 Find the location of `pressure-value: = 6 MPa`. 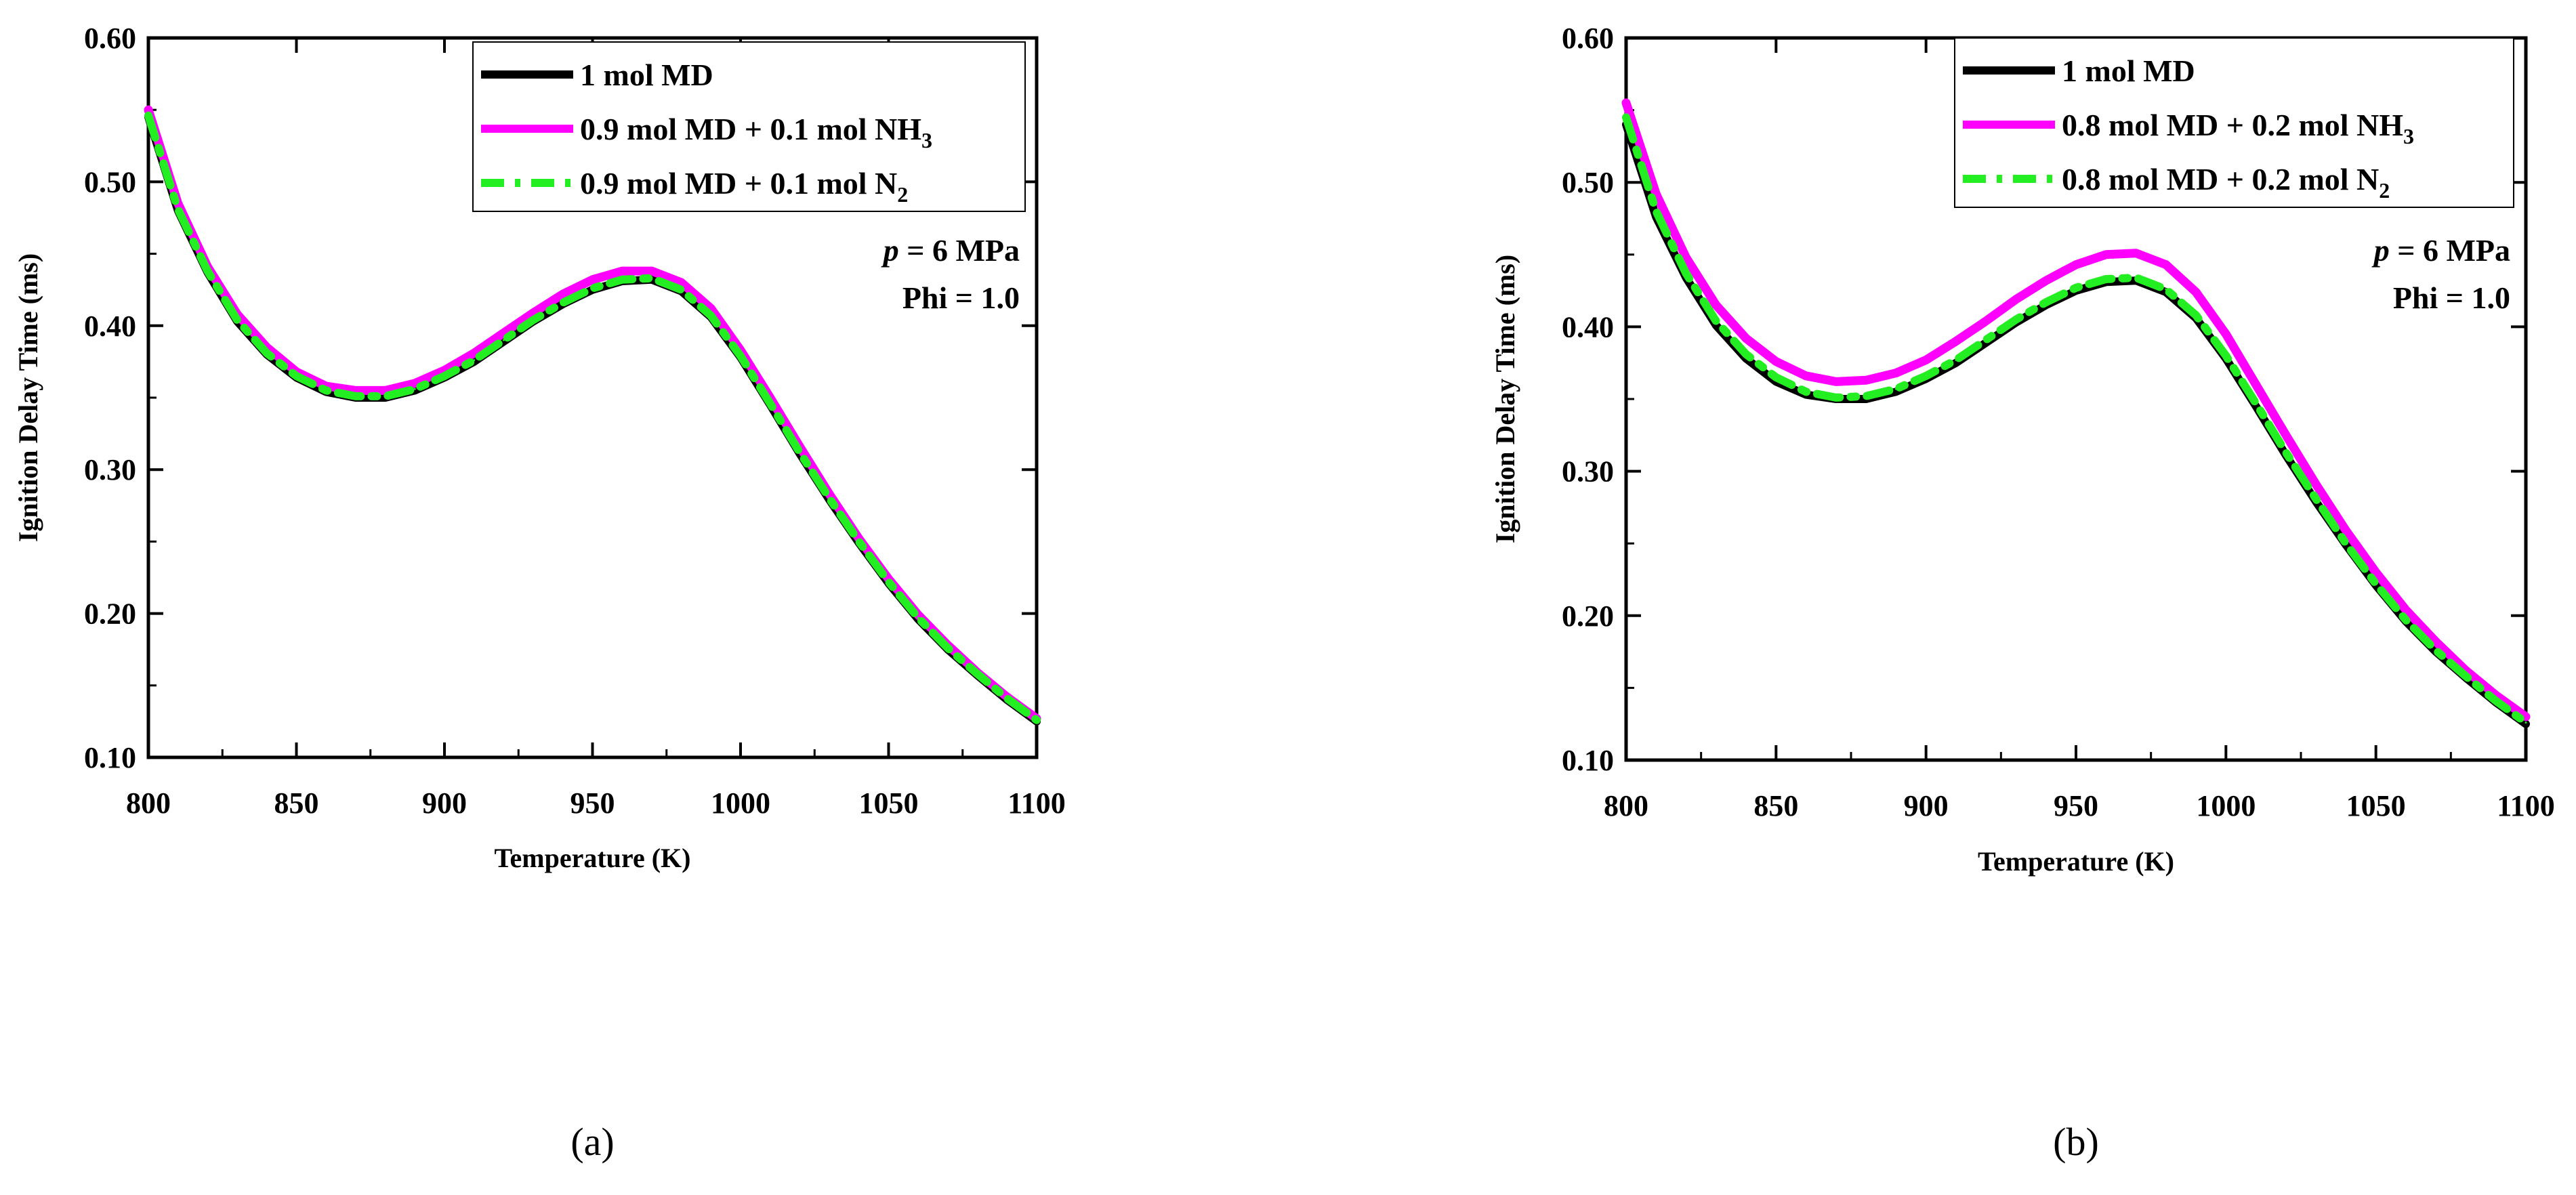

pressure-value: = 6 MPa is located at coordinates (2450, 250).